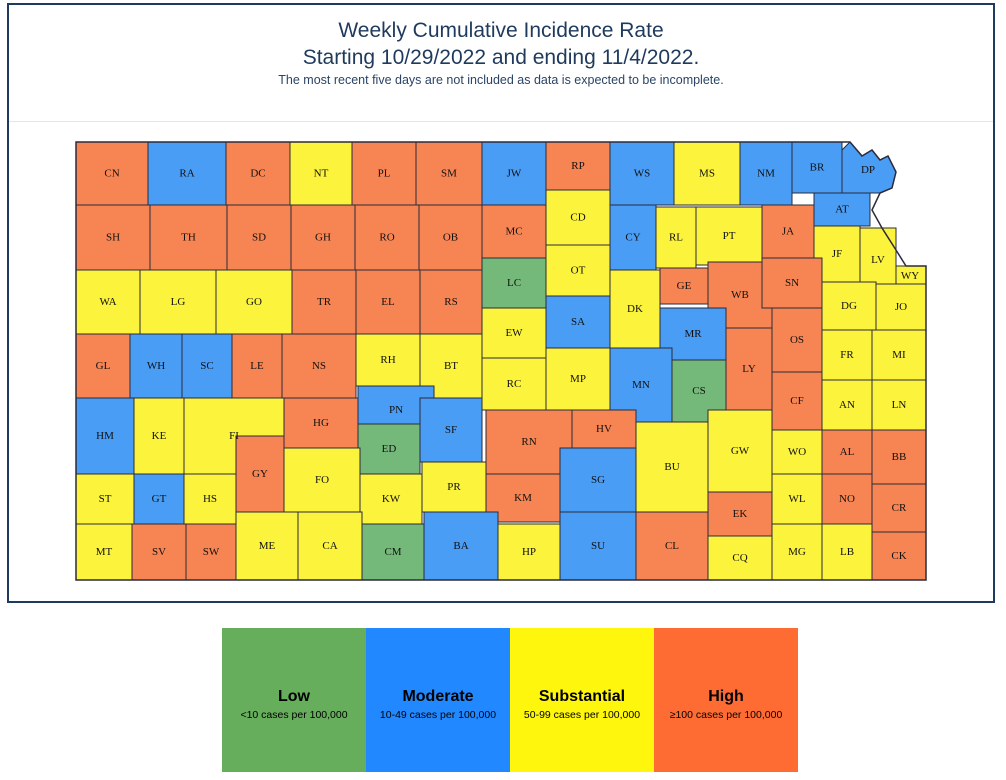  What do you see at coordinates (156, 366) in the screenshot?
I see `county-wh` at bounding box center [156, 366].